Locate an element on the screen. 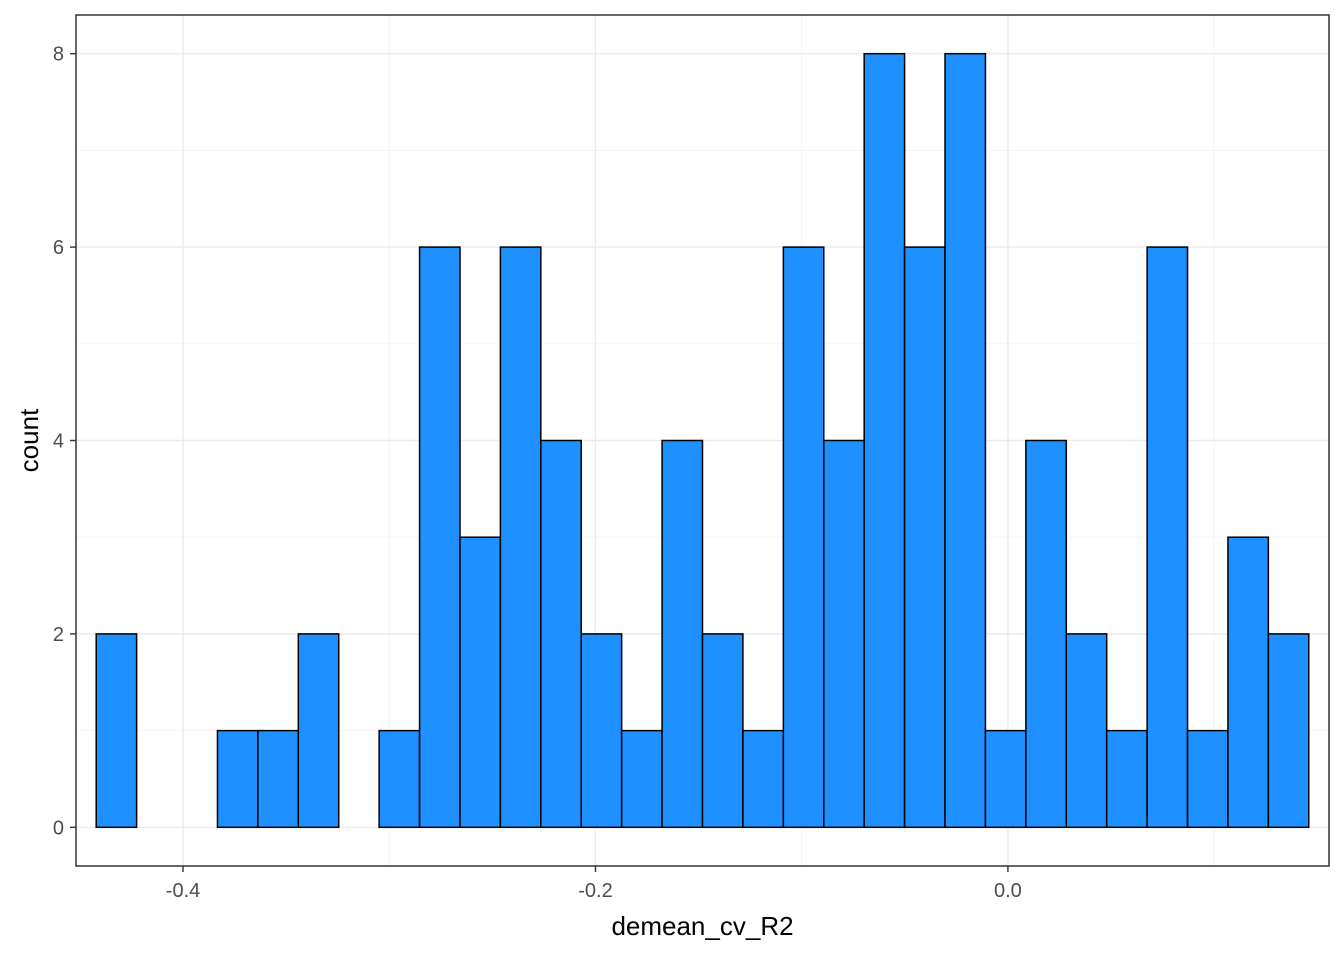  x-tick-label: -0.2 is located at coordinates (595, 891).